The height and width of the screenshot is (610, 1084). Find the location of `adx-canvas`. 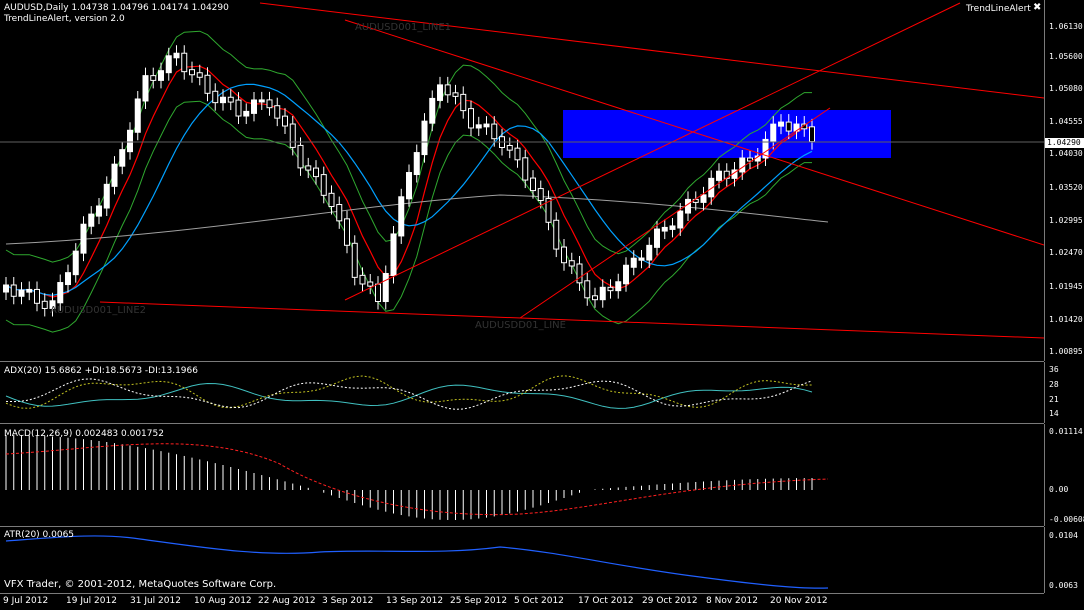

adx-canvas is located at coordinates (409, 392).